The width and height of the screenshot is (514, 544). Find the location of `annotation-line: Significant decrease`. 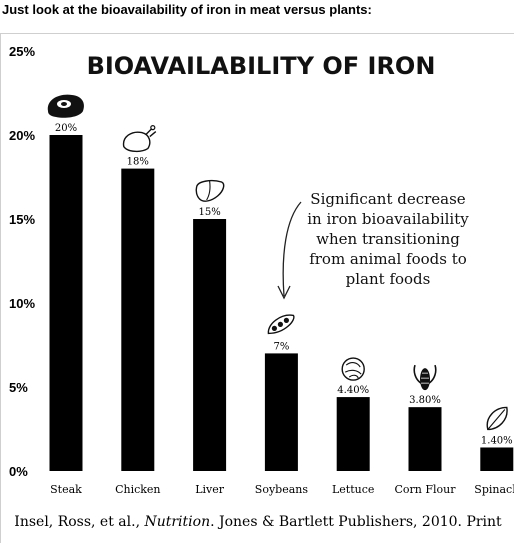

annotation-line: Significant decrease is located at coordinates (388, 199).